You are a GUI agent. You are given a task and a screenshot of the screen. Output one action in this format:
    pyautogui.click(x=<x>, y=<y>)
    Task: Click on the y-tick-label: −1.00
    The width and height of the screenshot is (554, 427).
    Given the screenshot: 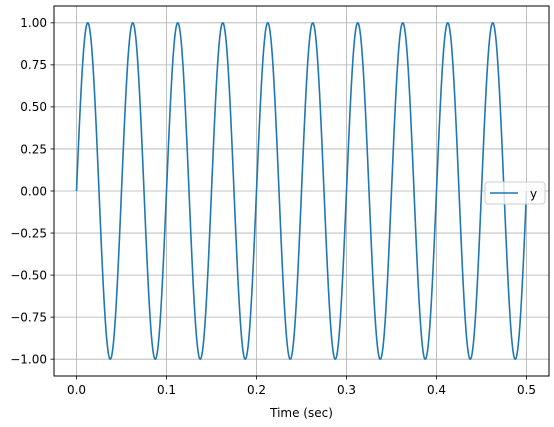 What is the action you would take?
    pyautogui.click(x=28, y=359)
    